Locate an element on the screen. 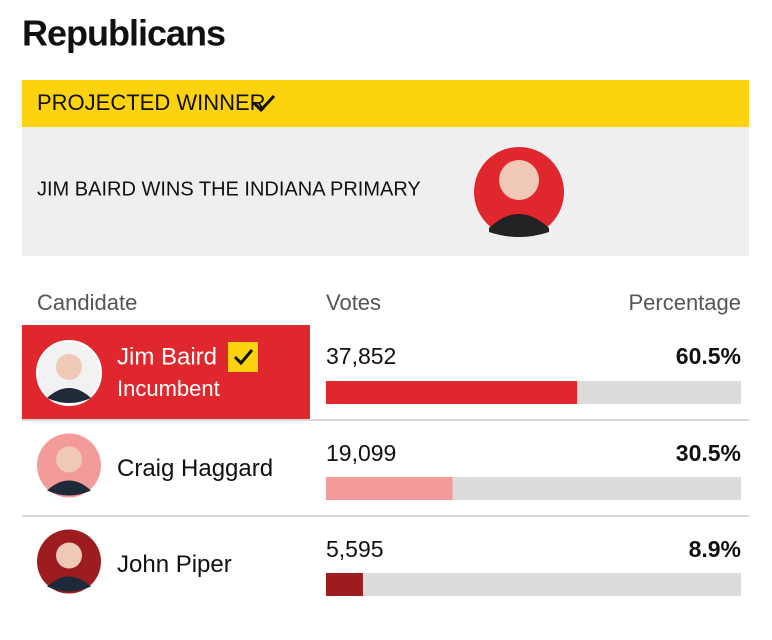  vote-count: 37,852 is located at coordinates (361, 356).